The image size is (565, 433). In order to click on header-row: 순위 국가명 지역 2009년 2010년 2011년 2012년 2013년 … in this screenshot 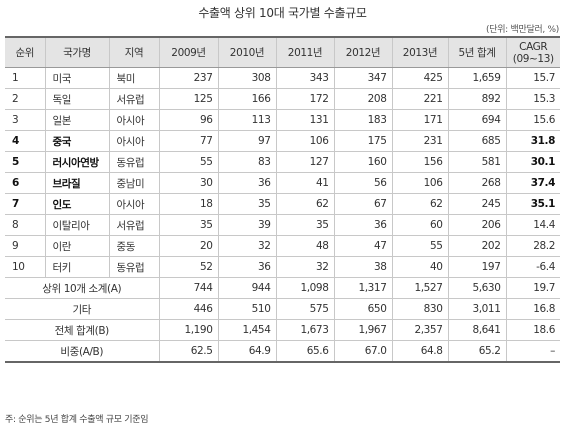, I will do `click(282, 52)`.